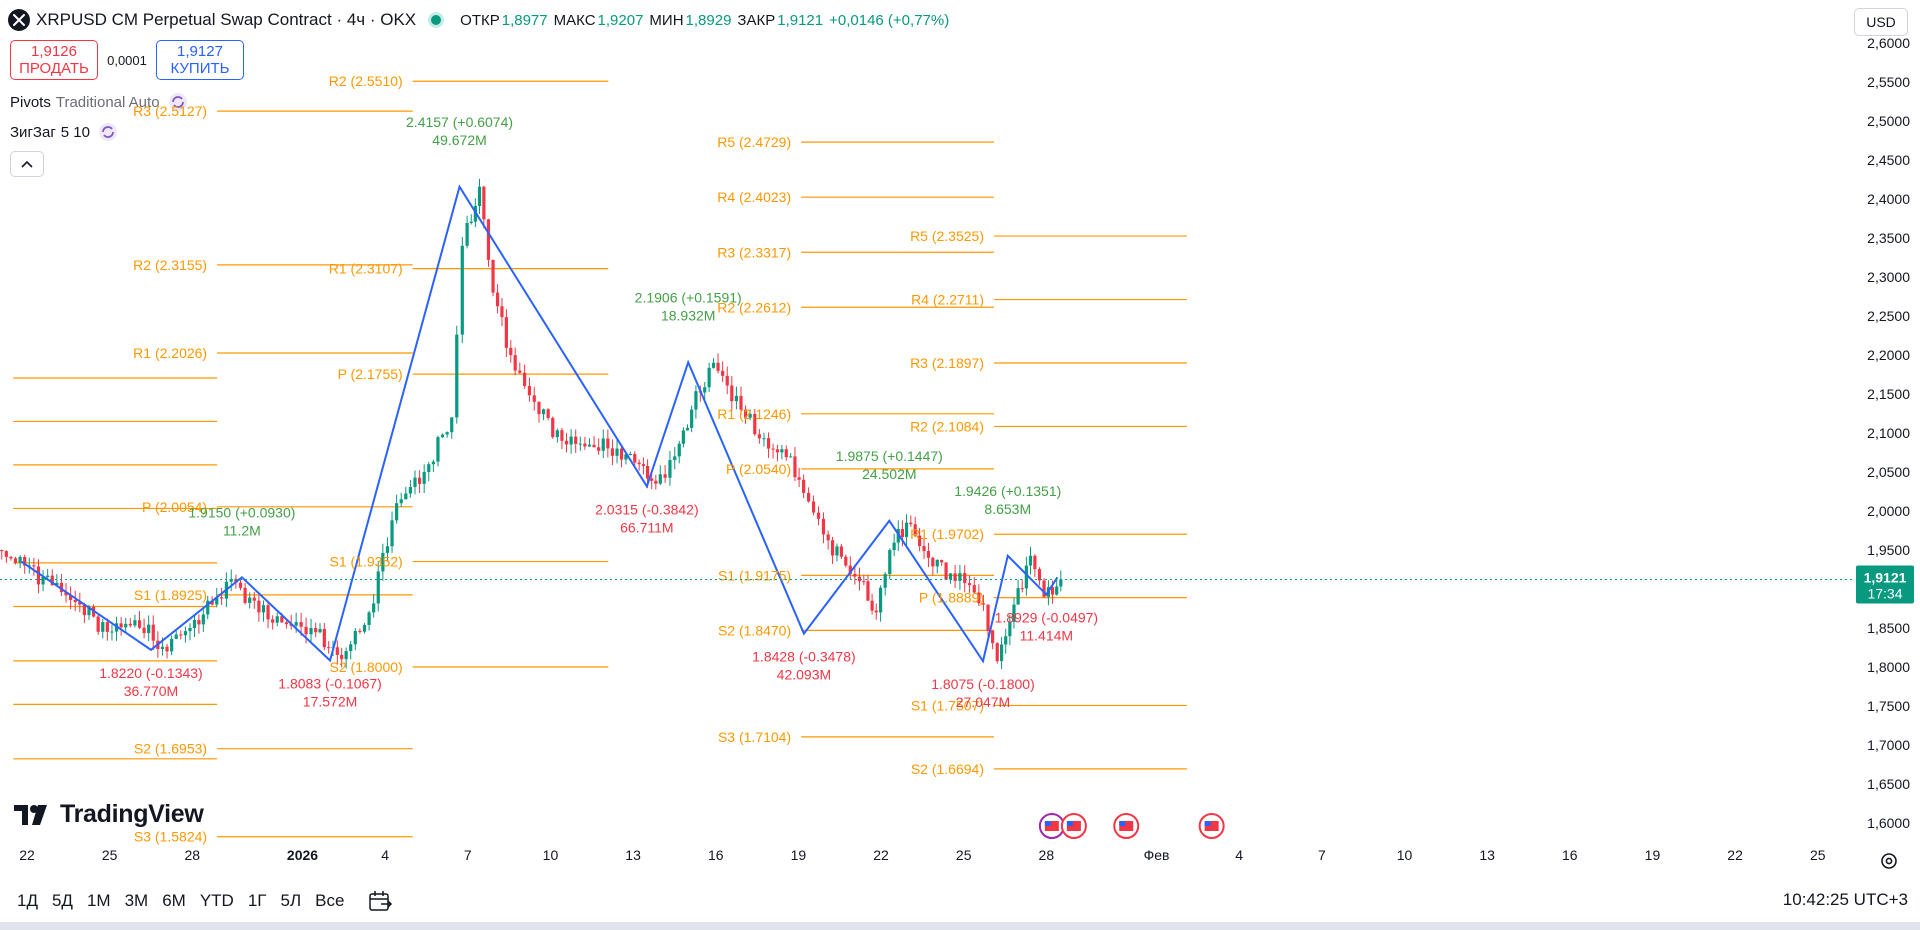 Image resolution: width=1920 pixels, height=930 pixels. I want to click on xrp-logo-icon, so click(19, 20).